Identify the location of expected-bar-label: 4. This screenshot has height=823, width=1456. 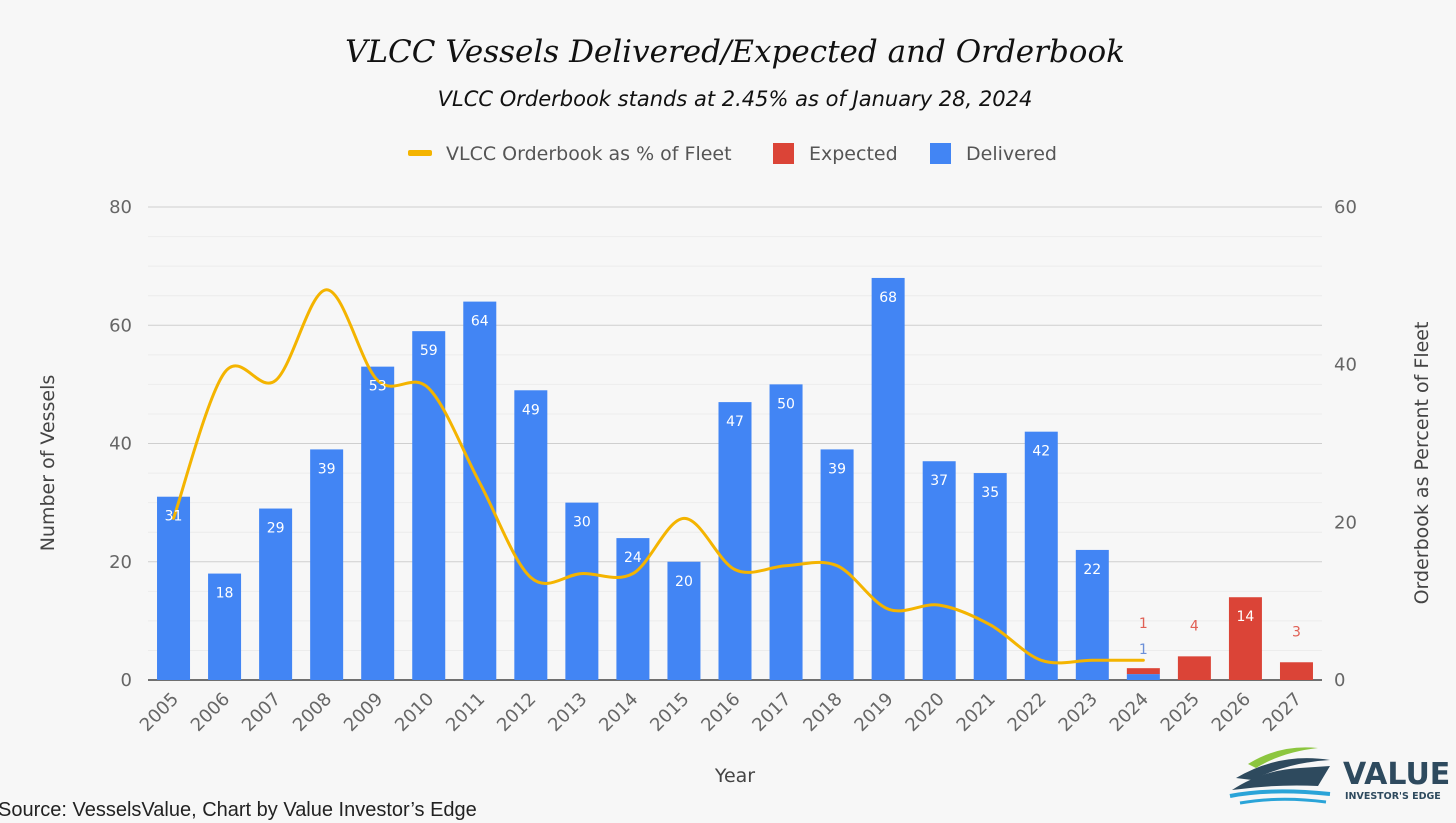
(1194, 626).